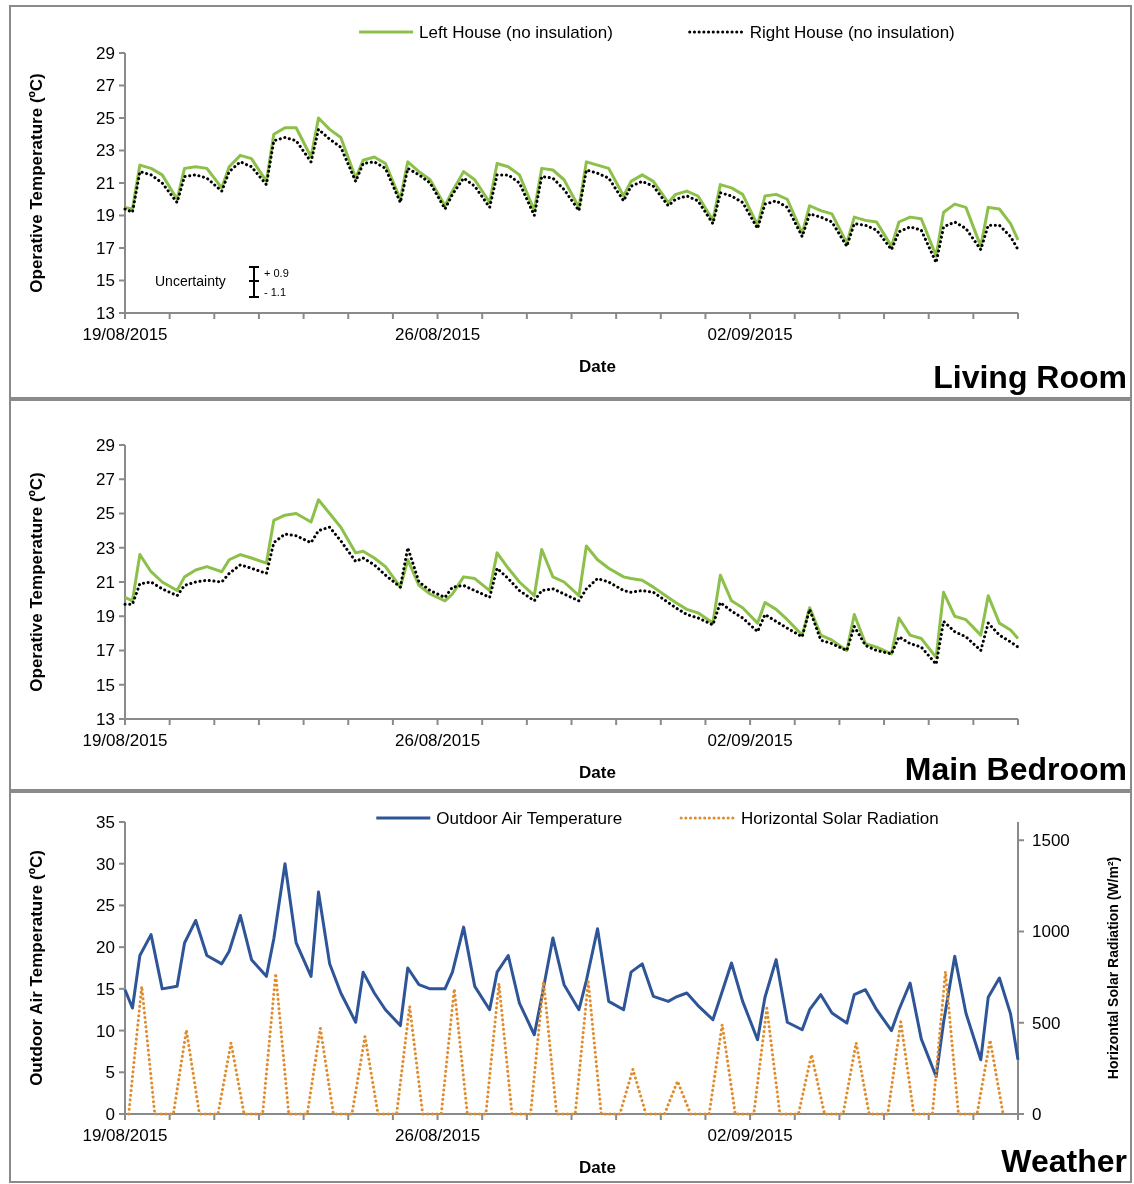 This screenshot has height=1184, width=1134. What do you see at coordinates (840, 818) in the screenshot?
I see `legend-label: Horizontal Solar Radiation` at bounding box center [840, 818].